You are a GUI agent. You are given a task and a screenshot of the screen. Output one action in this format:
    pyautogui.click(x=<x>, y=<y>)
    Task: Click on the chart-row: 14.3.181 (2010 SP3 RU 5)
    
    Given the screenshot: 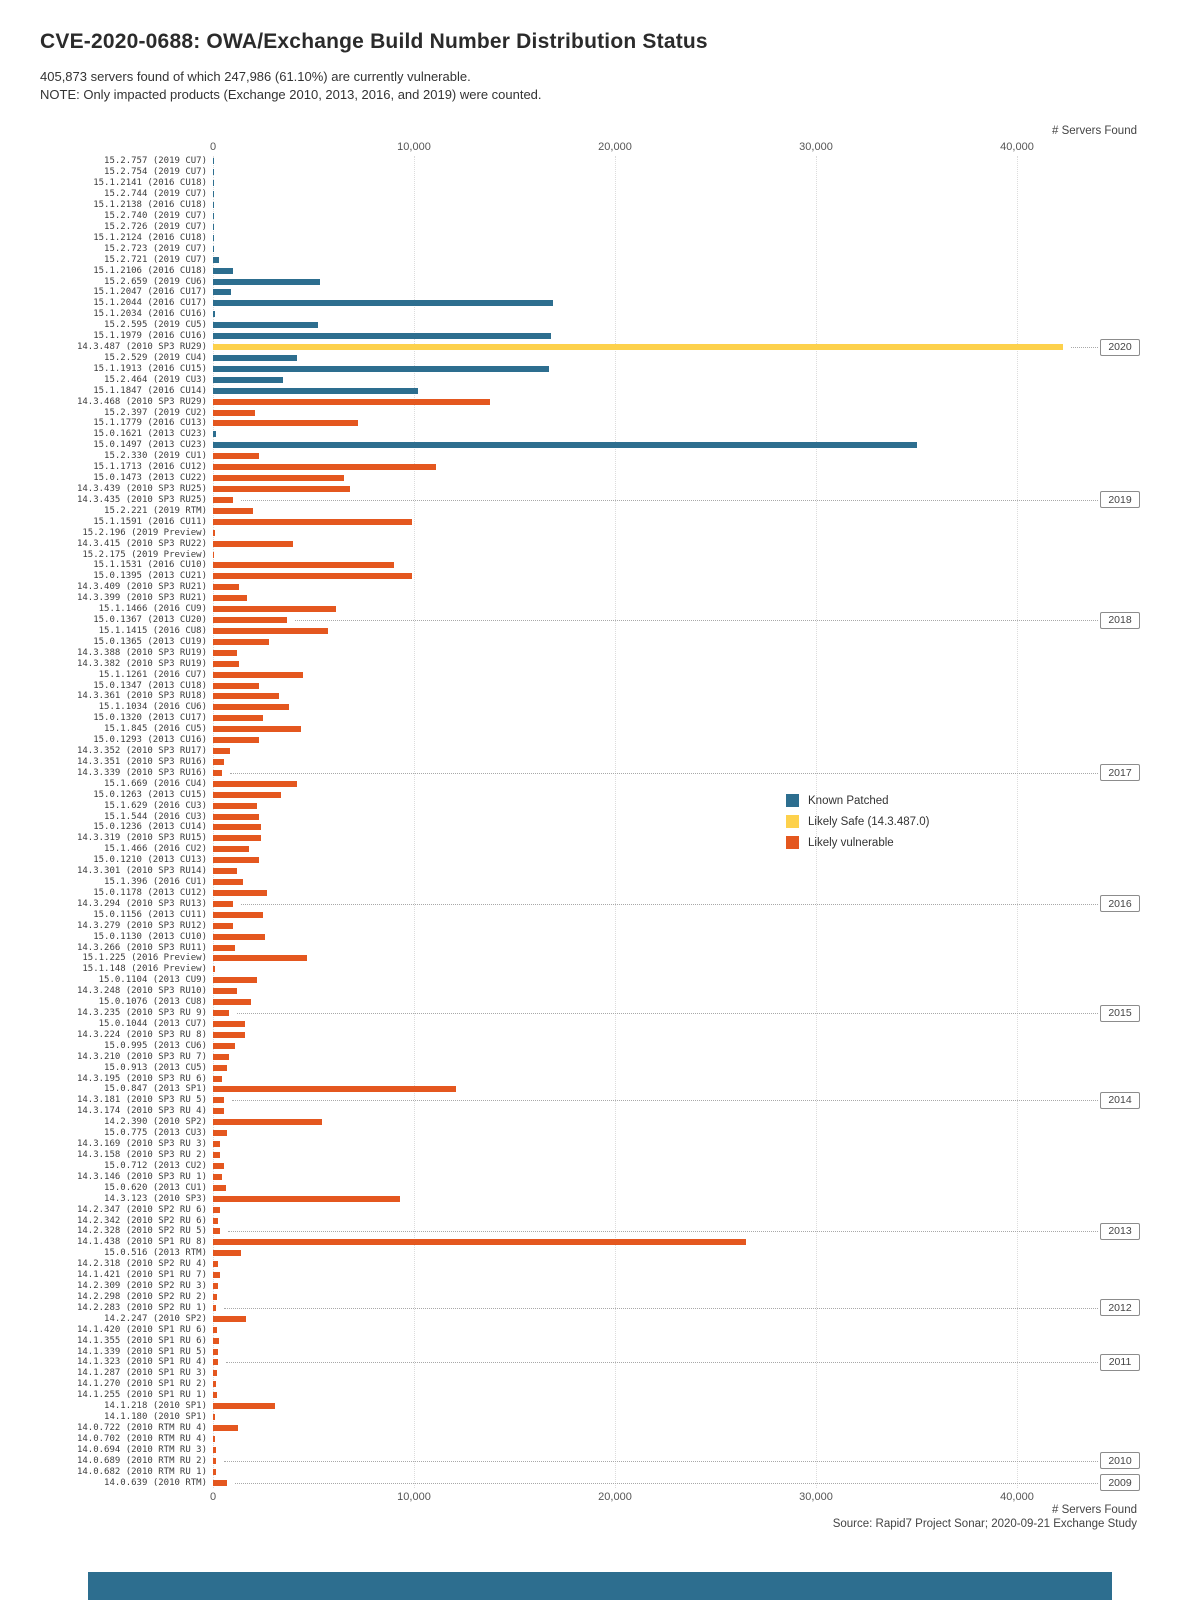 What is the action you would take?
    pyautogui.click(x=580, y=1100)
    